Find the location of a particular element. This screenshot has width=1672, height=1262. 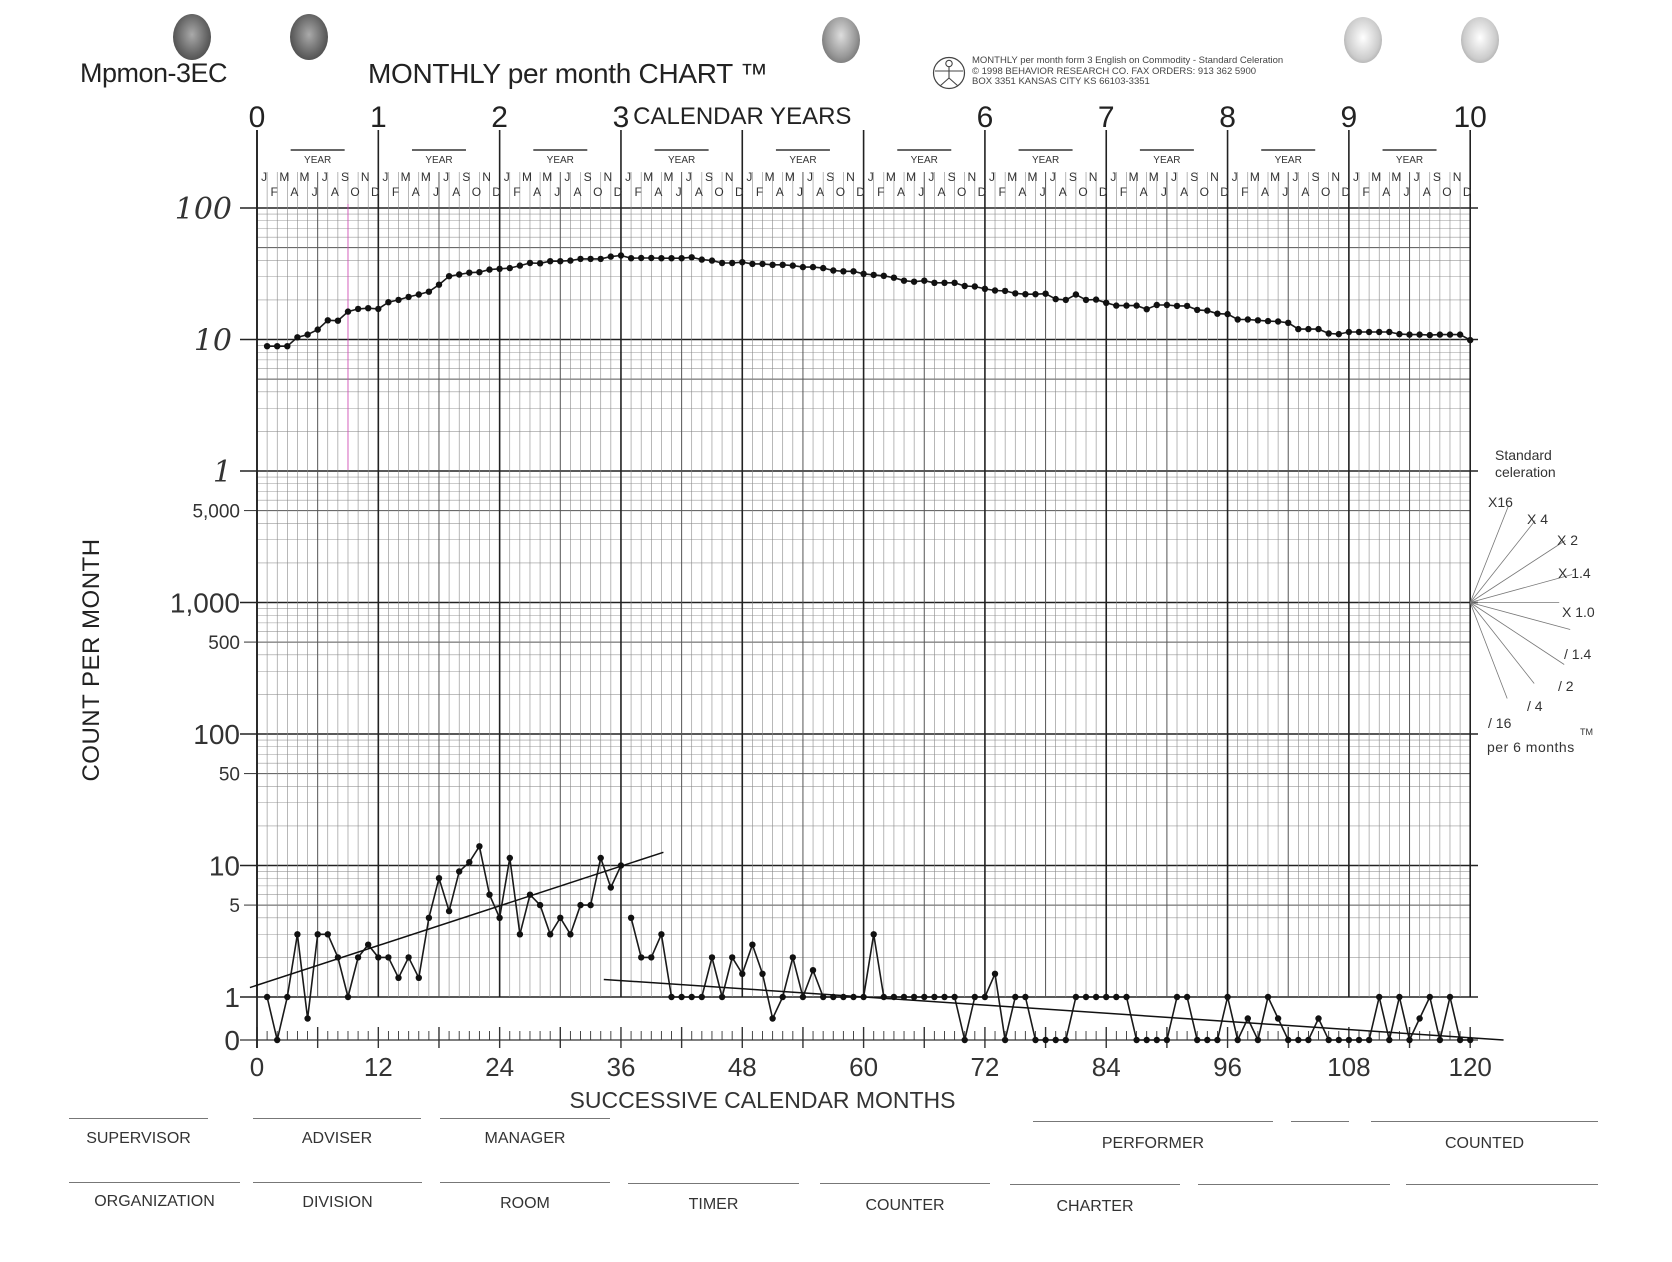

month-letter: N is located at coordinates (1457, 177).